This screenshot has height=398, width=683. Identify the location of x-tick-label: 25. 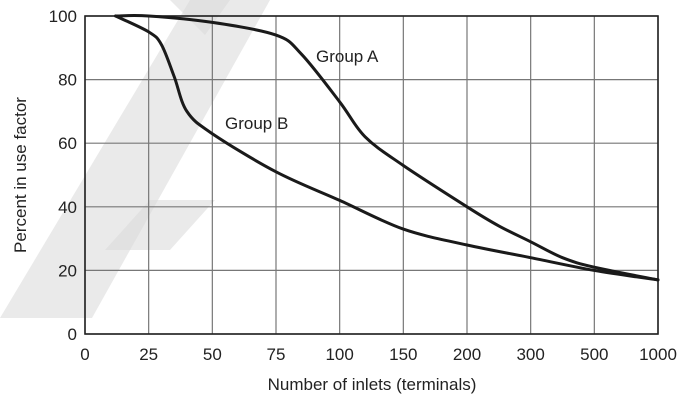
(148, 354).